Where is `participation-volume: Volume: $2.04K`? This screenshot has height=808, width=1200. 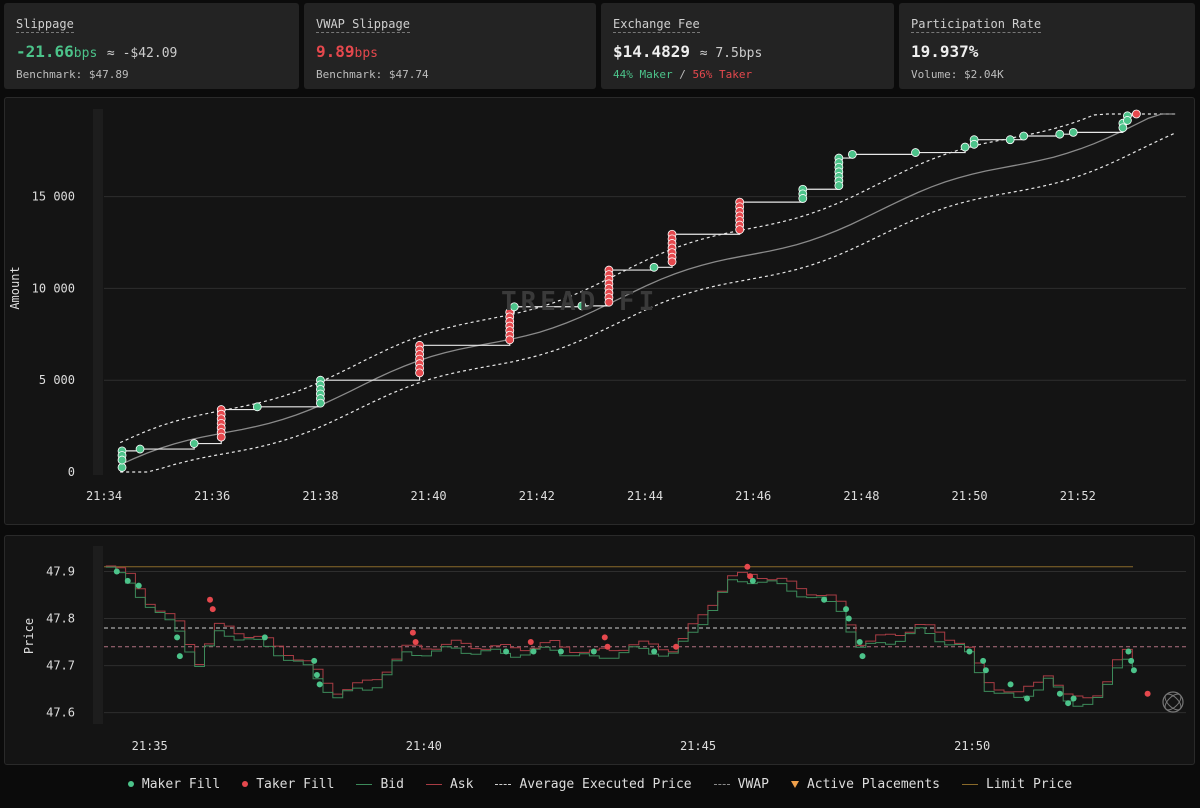 participation-volume: Volume: $2.04K is located at coordinates (957, 74).